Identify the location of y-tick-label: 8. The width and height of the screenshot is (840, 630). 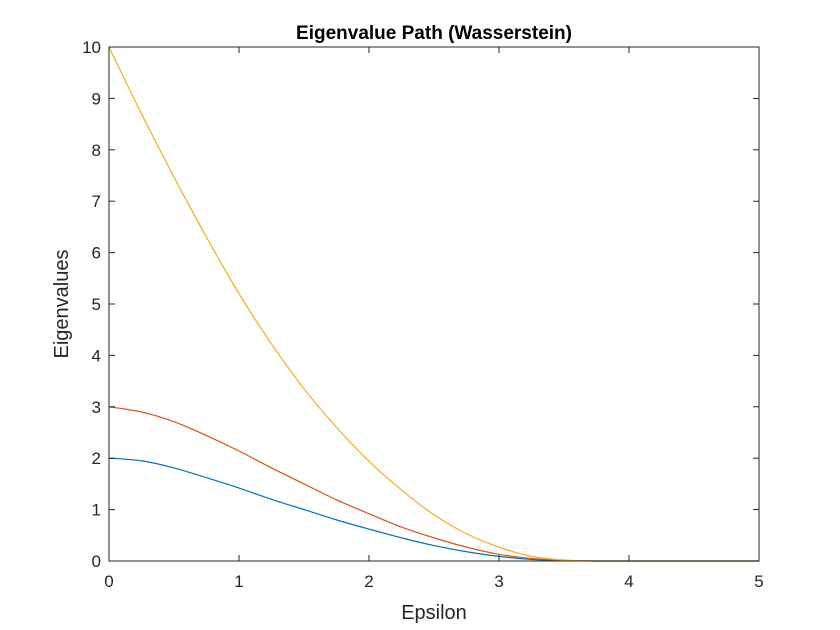
(96, 150).